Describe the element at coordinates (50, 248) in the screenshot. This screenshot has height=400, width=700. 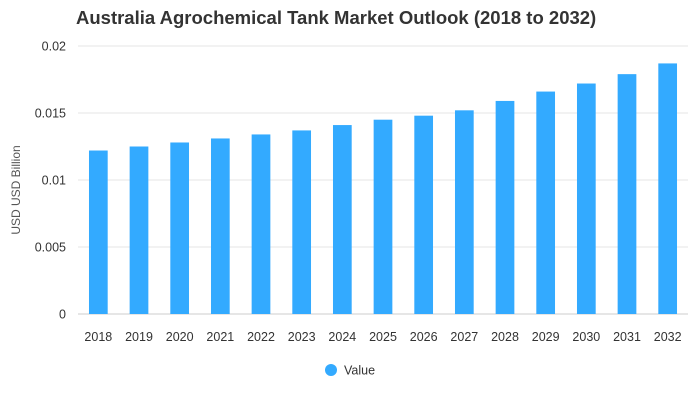
I see `y-tick-label: 0.005` at that location.